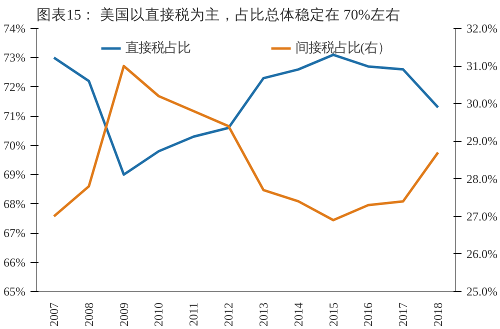 This screenshot has width=500, height=329. I want to click on y2-tick-label: 29.0%, so click(482, 141).